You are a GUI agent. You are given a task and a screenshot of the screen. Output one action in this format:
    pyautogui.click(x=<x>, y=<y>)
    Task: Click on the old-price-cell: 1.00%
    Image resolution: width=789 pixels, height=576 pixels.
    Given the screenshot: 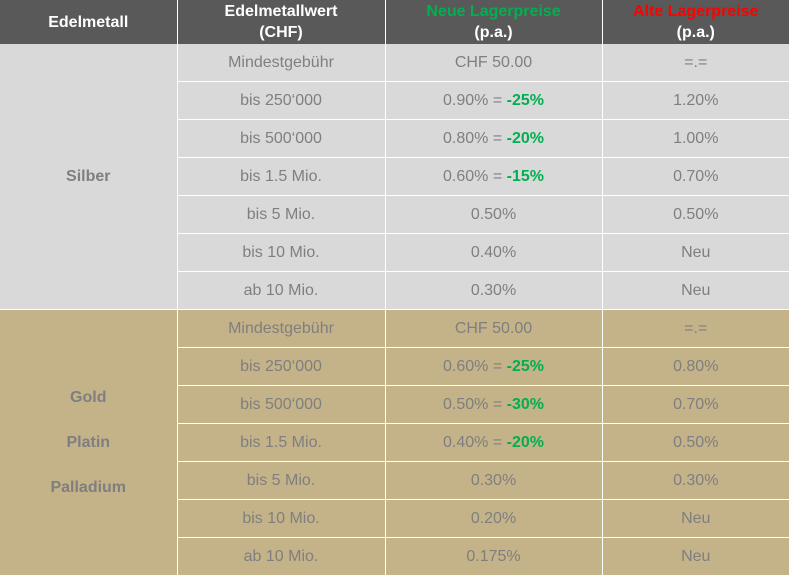 What is the action you would take?
    pyautogui.click(x=695, y=139)
    